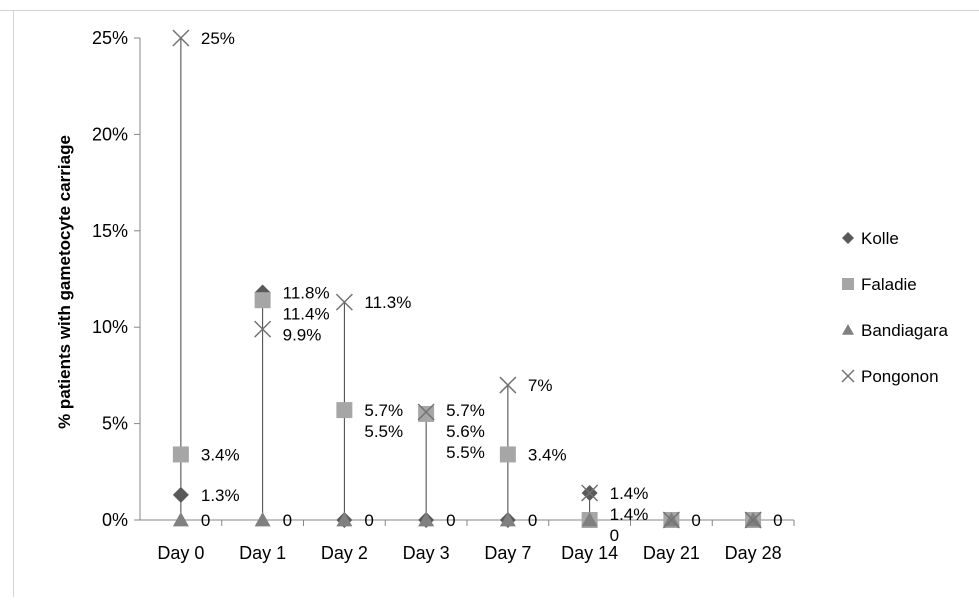  I want to click on legend-faladie-label: Faladie, so click(889, 284).